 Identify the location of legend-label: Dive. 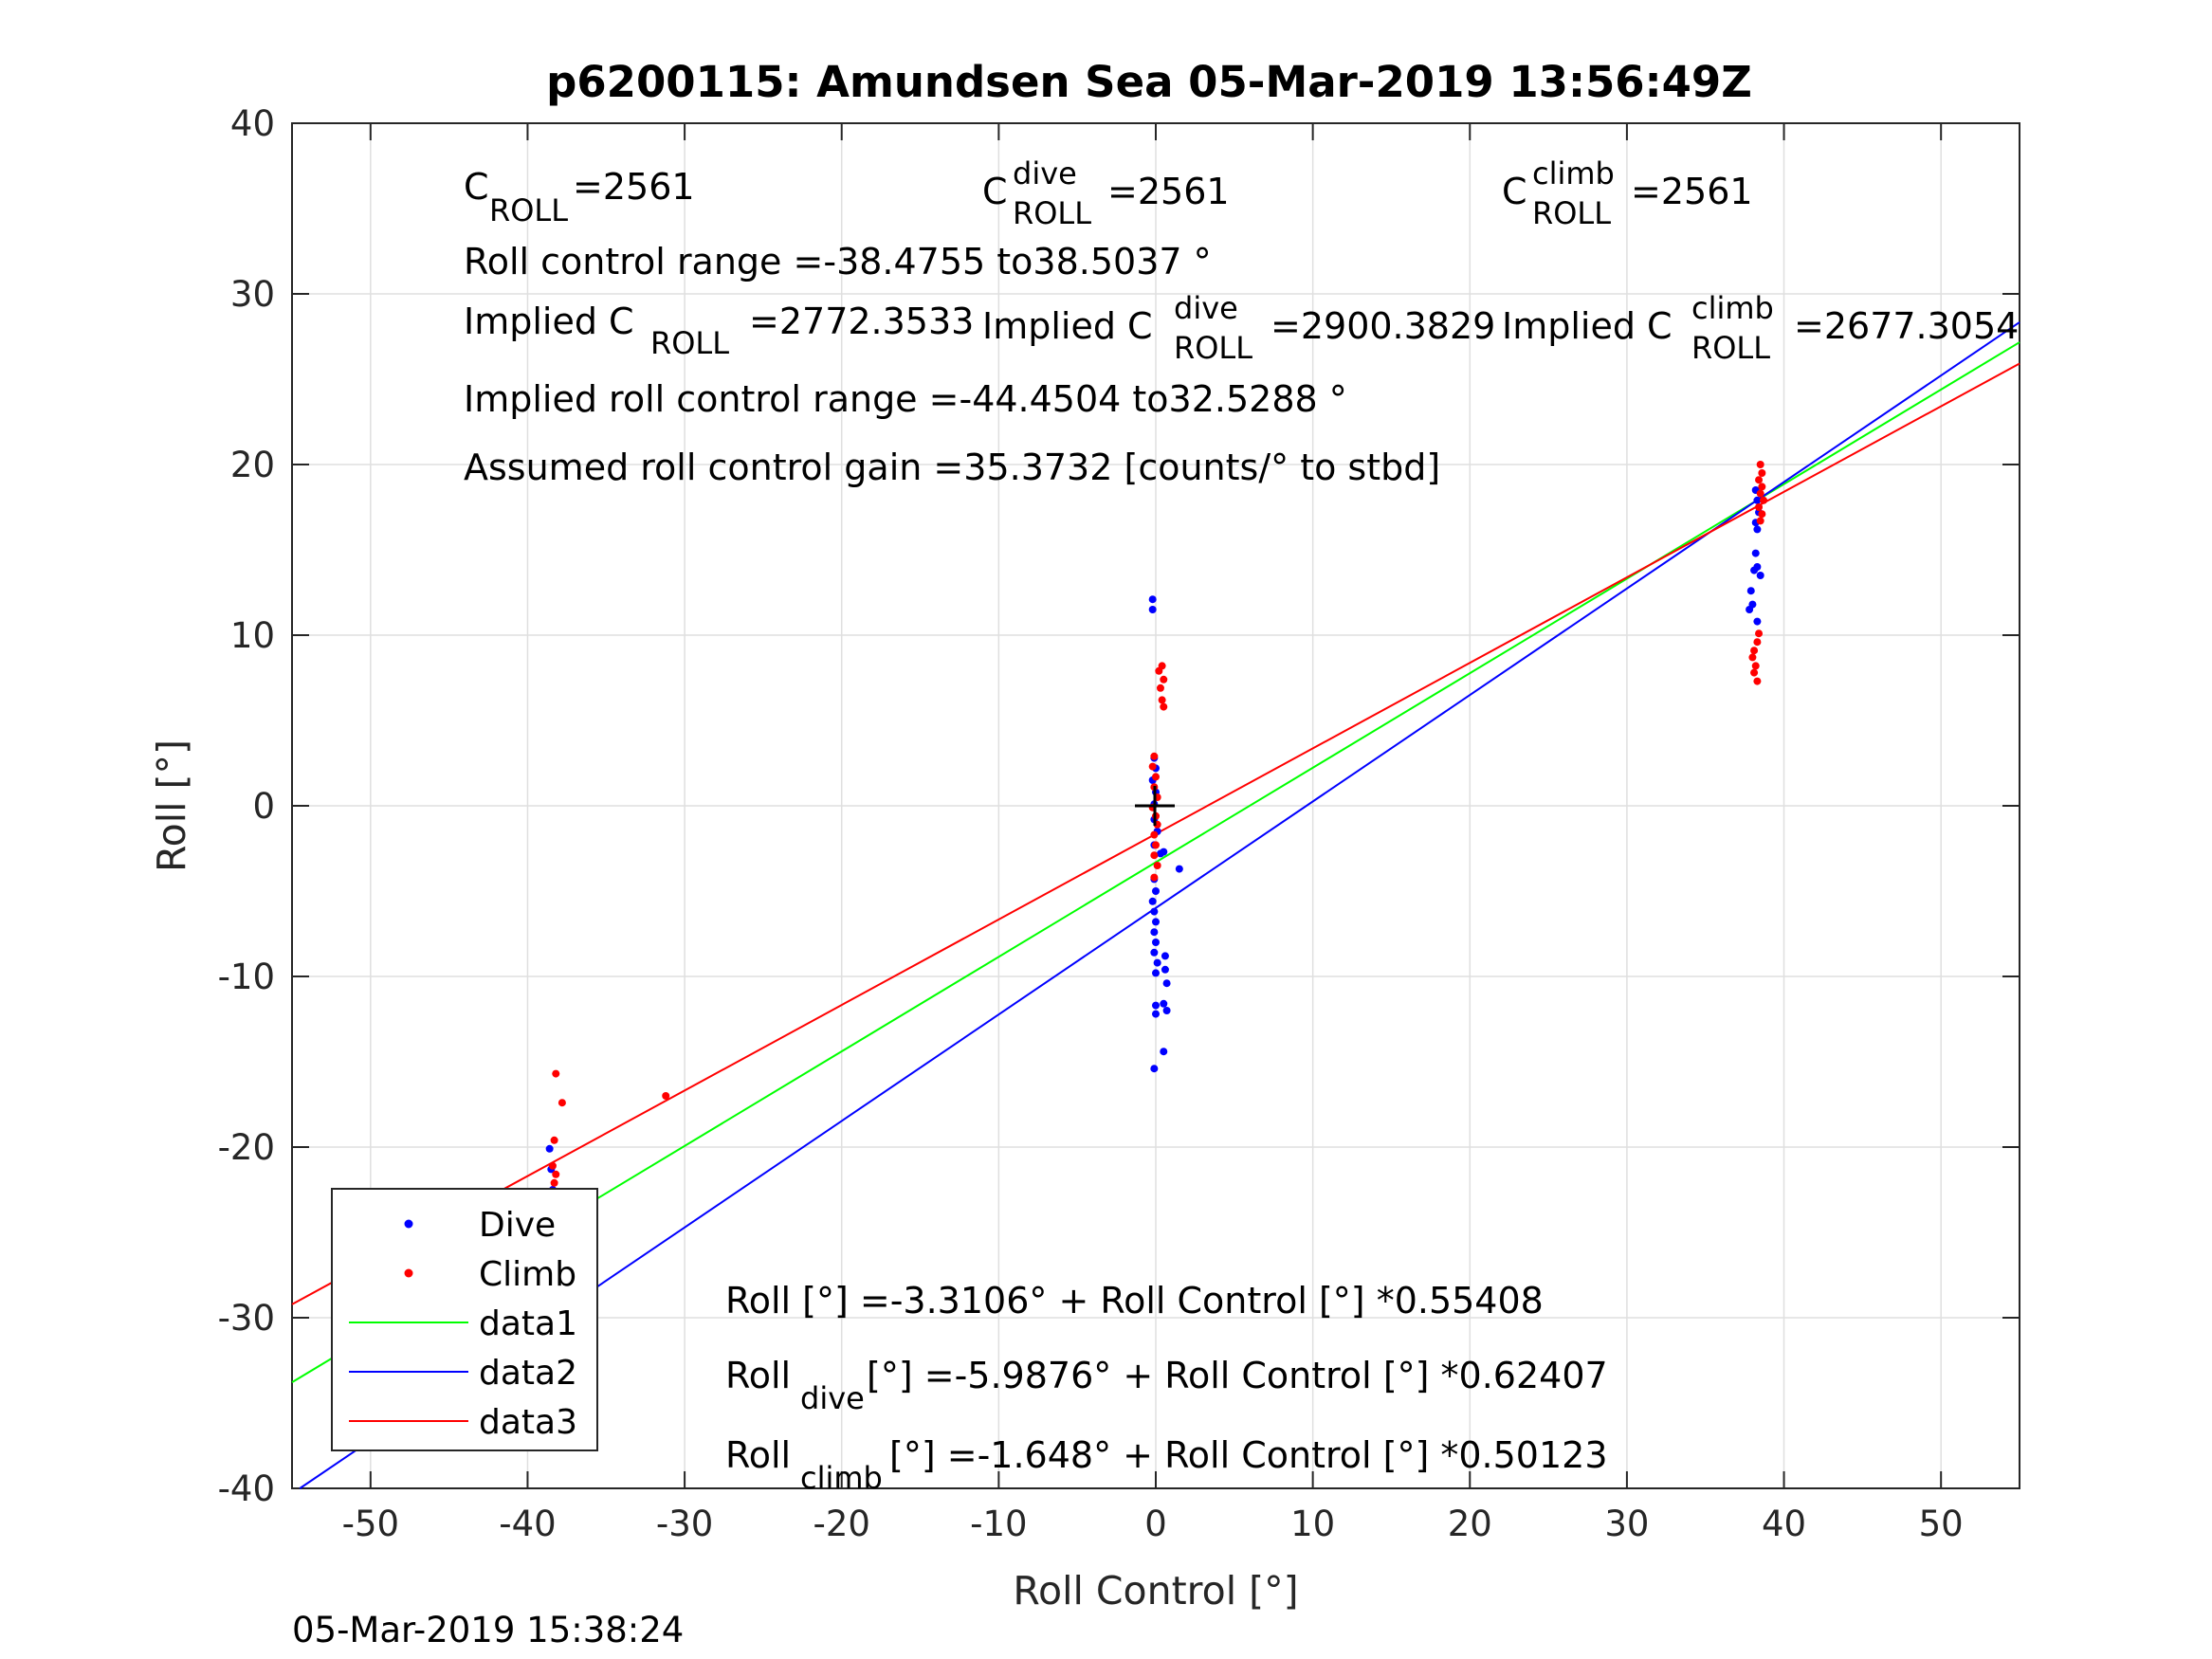
(517, 1225).